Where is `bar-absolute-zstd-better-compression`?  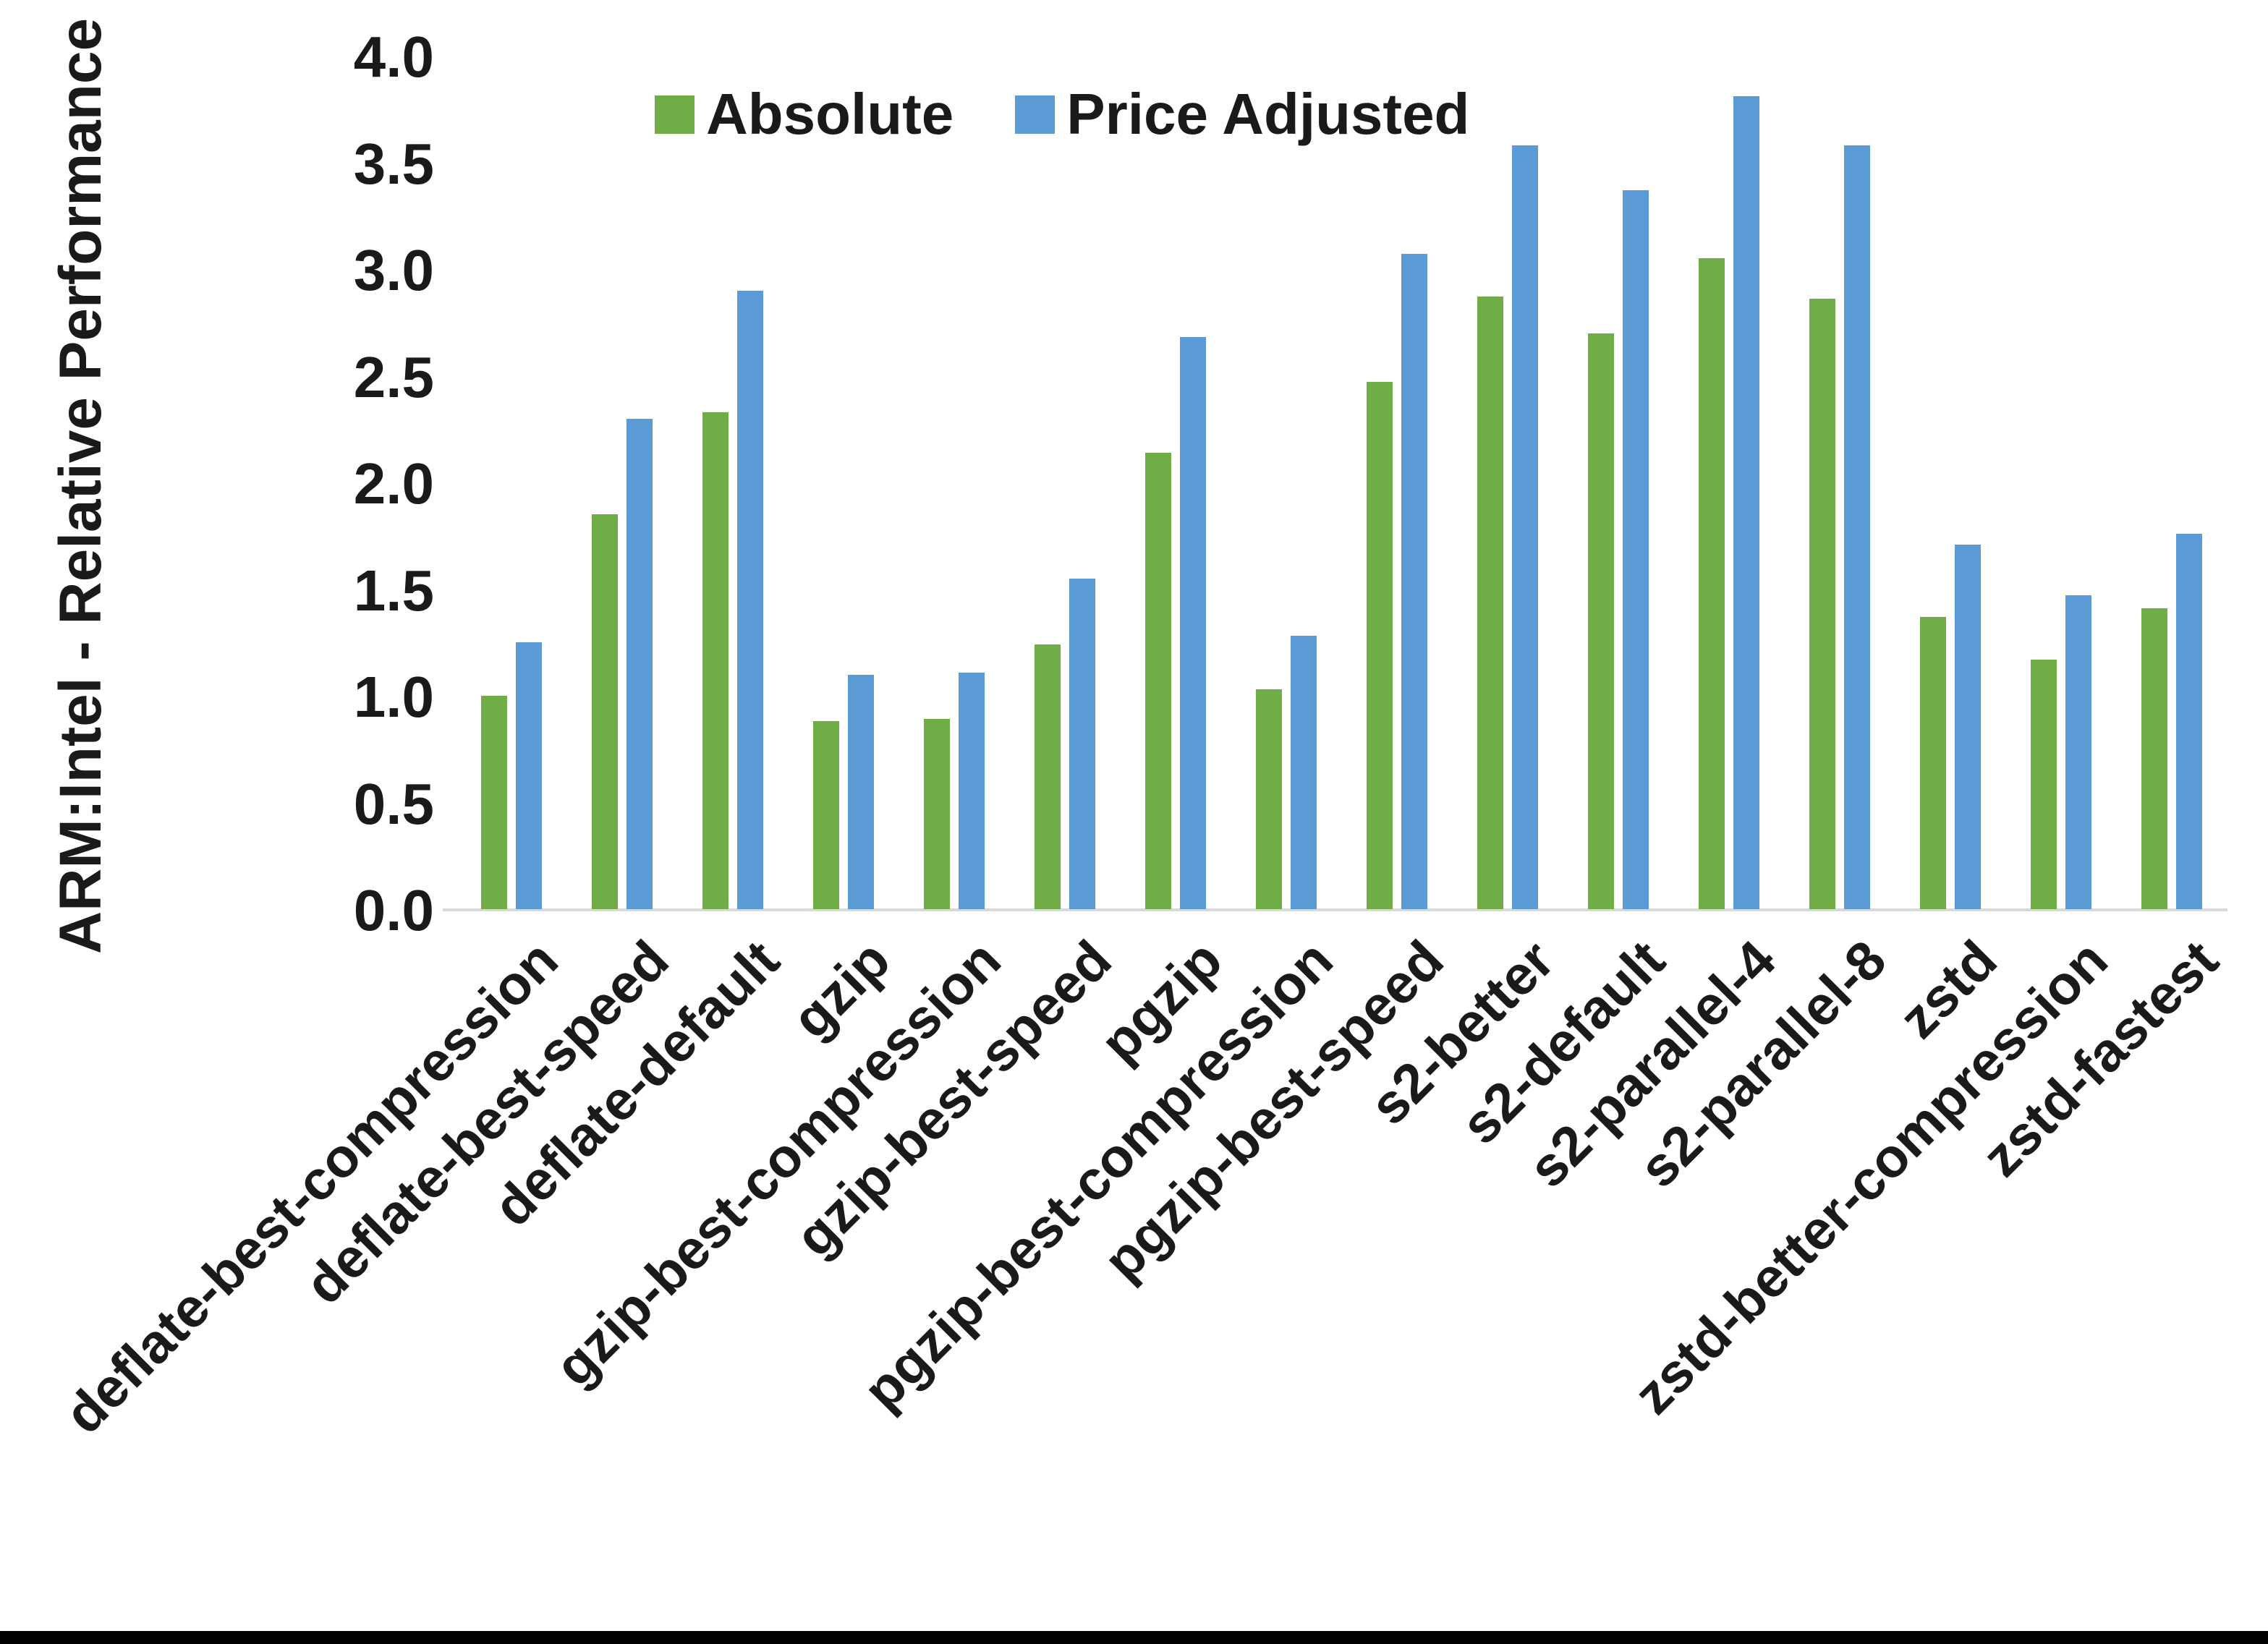 bar-absolute-zstd-better-compression is located at coordinates (2044, 784).